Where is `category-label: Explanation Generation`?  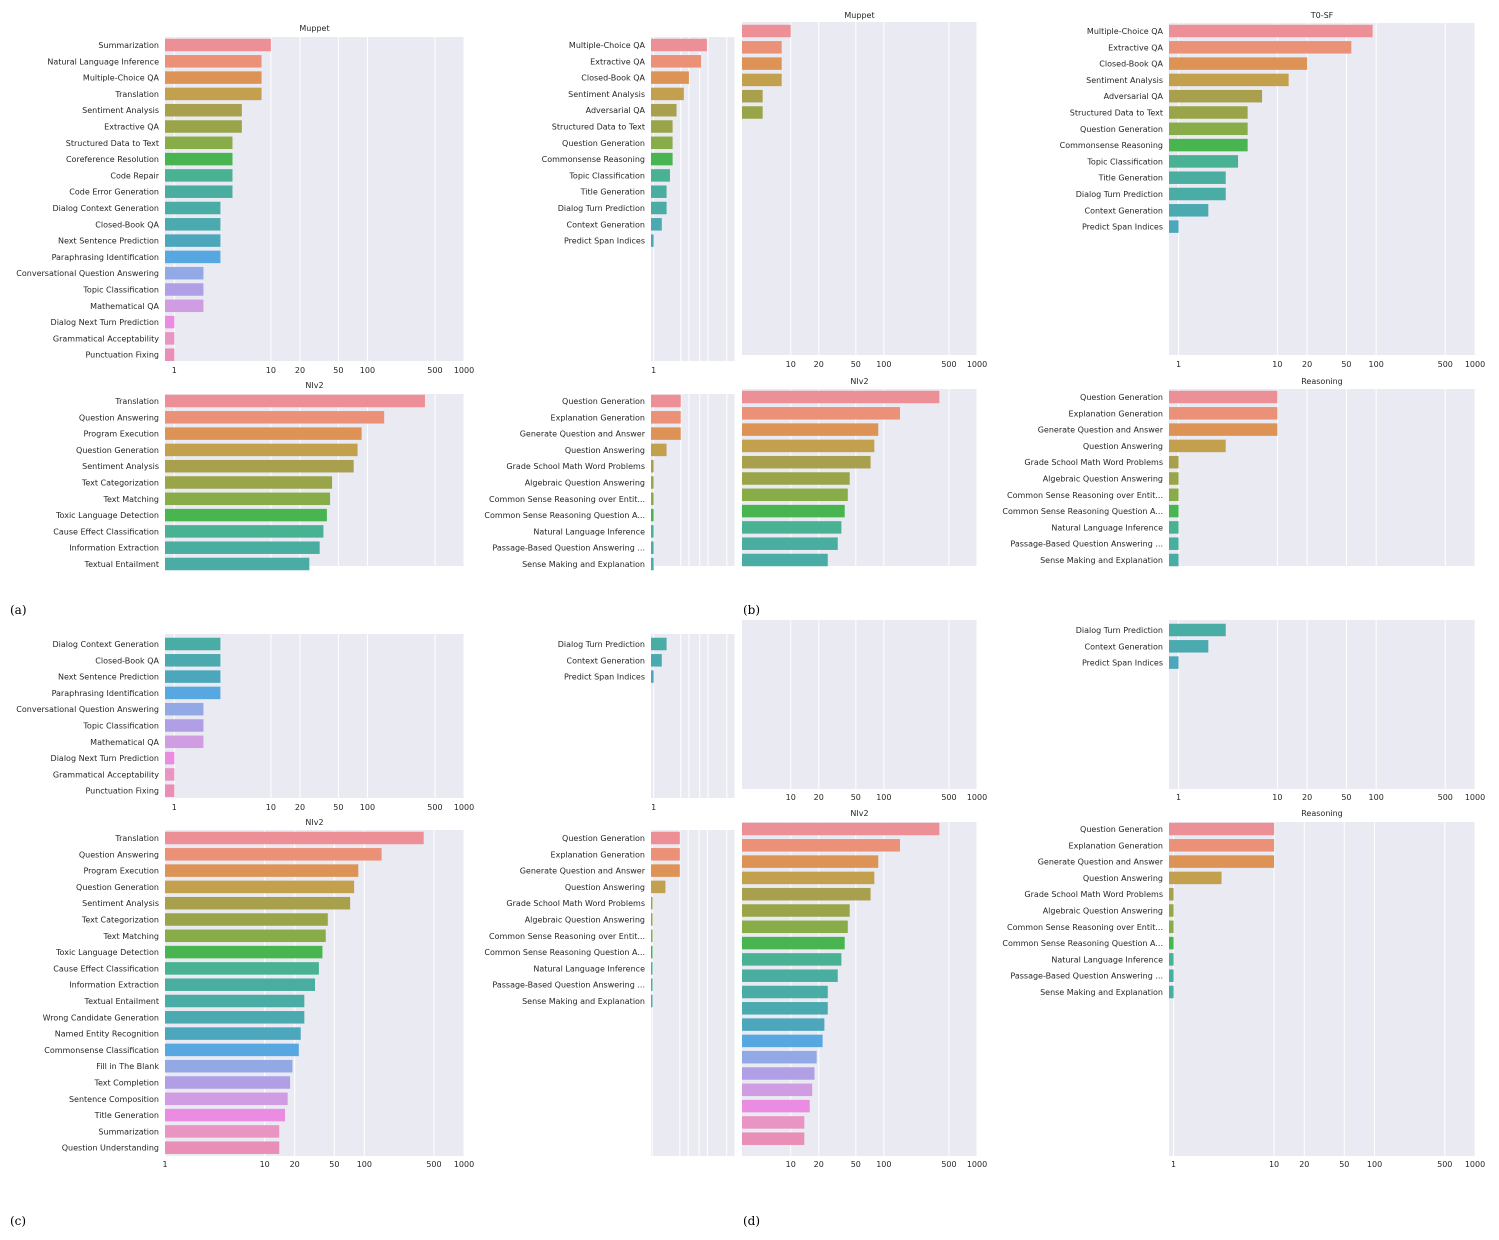 category-label: Explanation Generation is located at coordinates (598, 417).